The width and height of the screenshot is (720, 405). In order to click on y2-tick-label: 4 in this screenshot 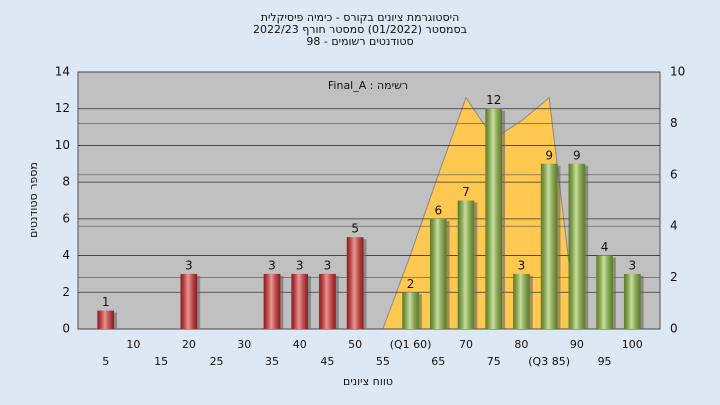, I will do `click(674, 226)`.